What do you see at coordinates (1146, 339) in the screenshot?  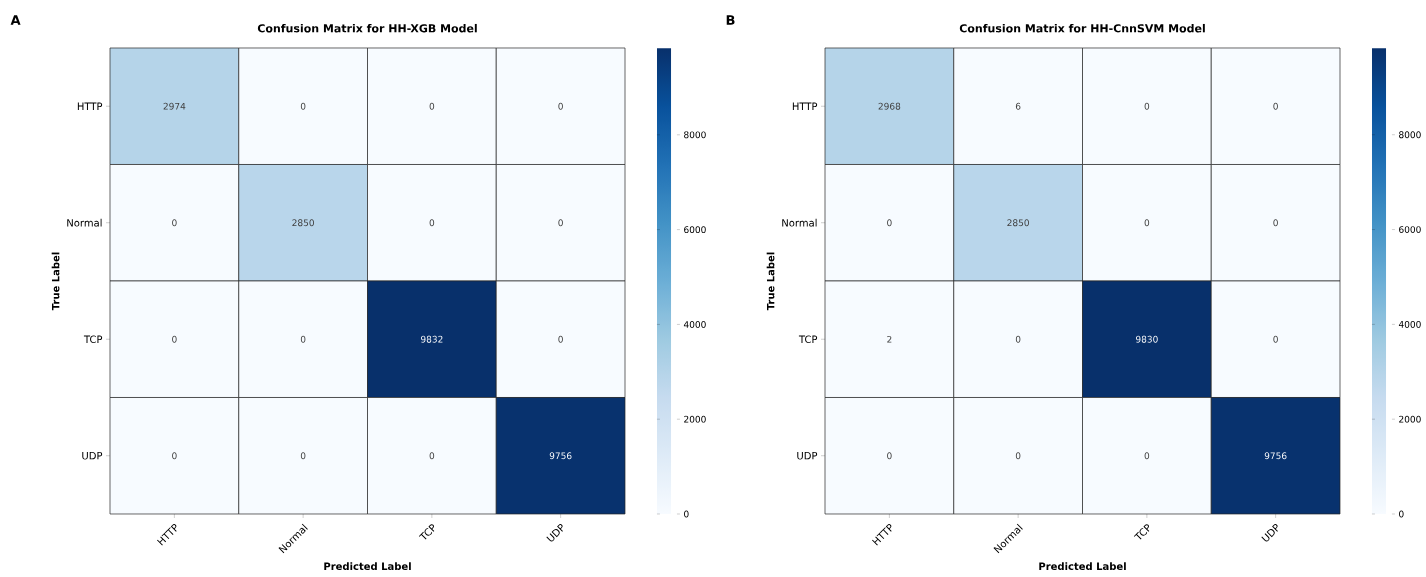 I see `data-label: 9830` at bounding box center [1146, 339].